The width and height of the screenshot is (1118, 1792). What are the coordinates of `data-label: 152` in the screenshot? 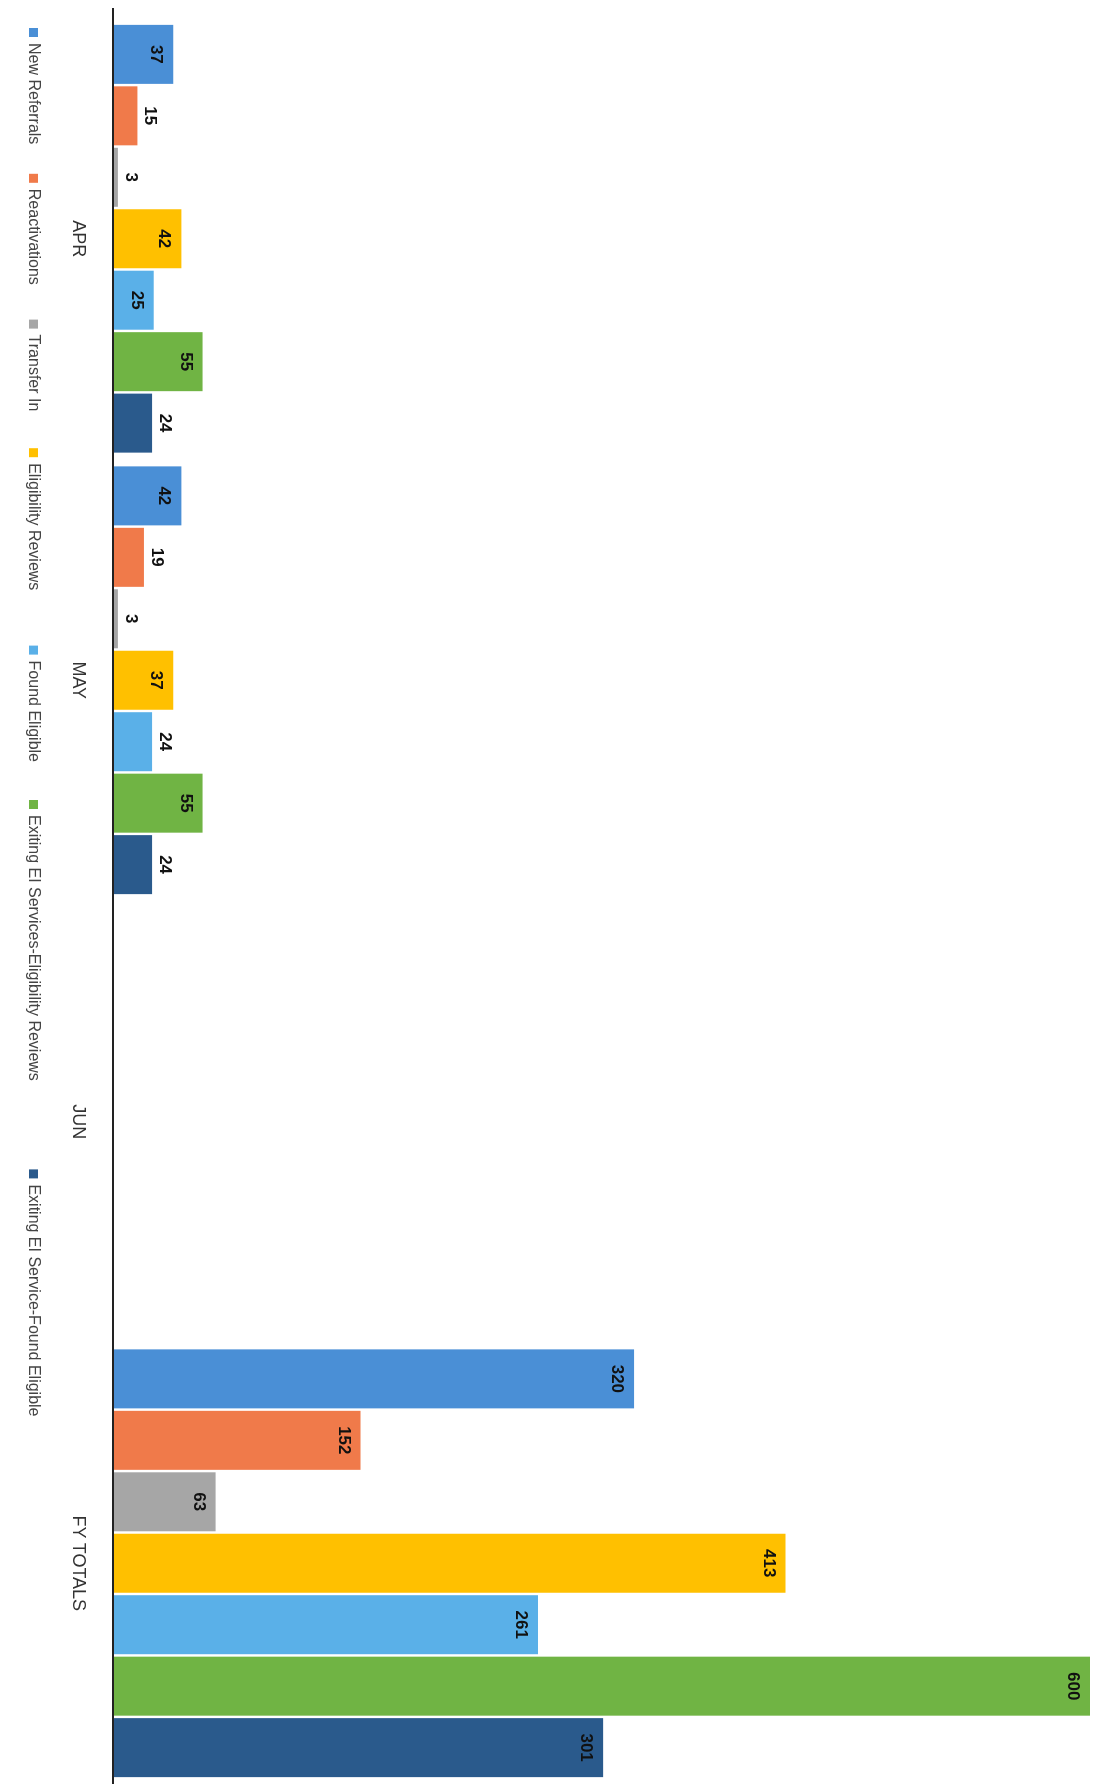 It's located at (344, 1440).